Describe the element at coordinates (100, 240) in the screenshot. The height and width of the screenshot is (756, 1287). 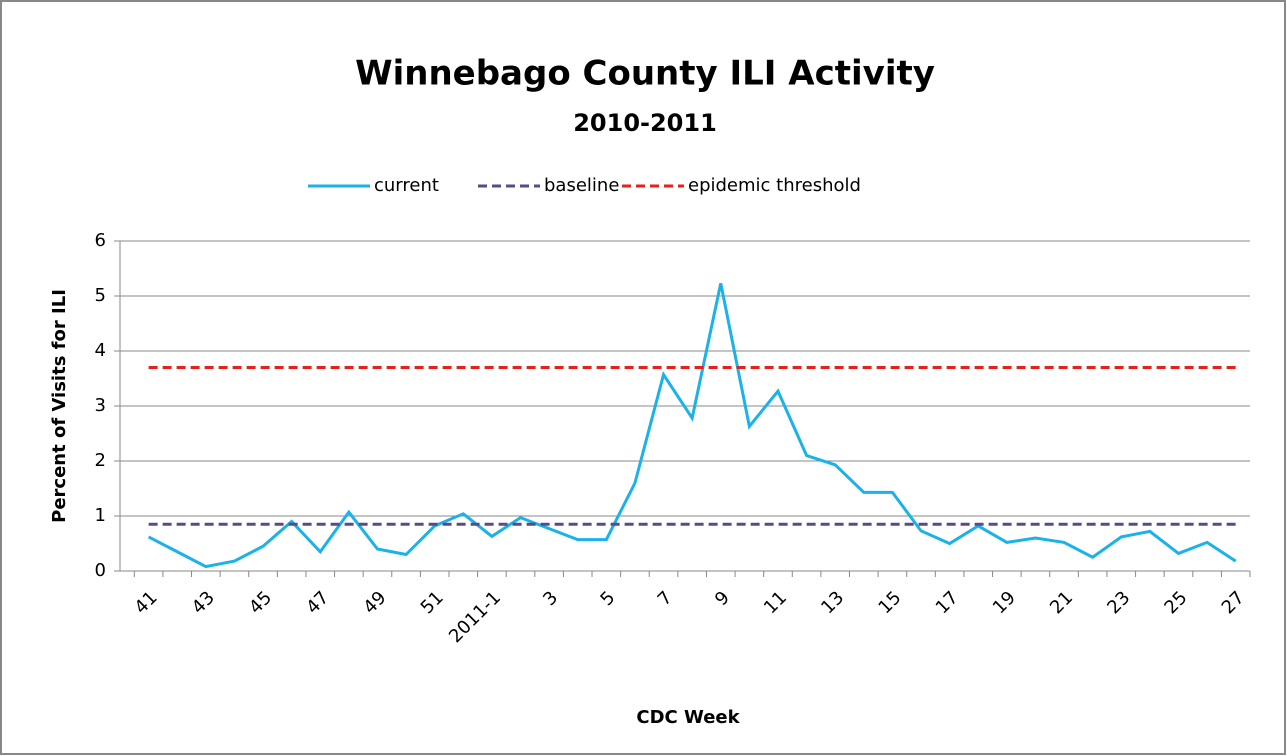
I see `y-tick-label: 6` at that location.